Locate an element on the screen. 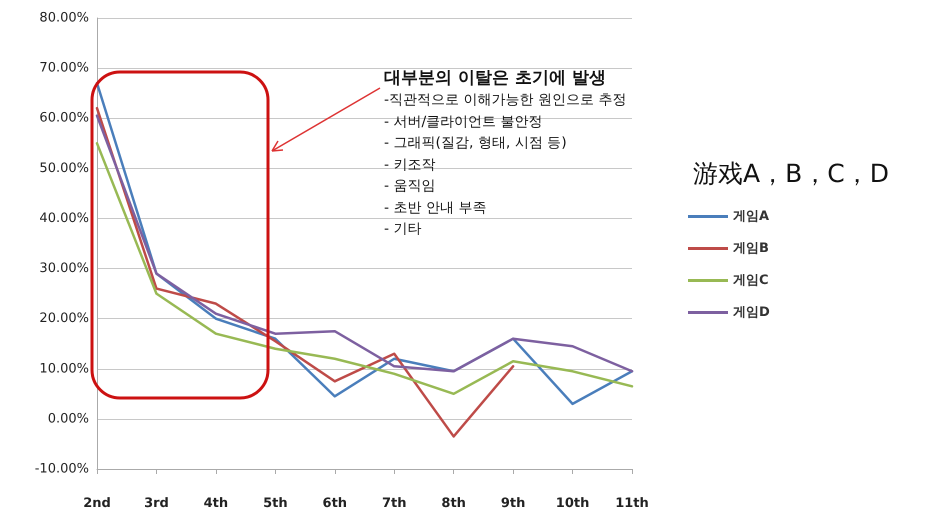  annotation: 대부분의 이탈은 초기에 발생 is located at coordinates (495, 78).